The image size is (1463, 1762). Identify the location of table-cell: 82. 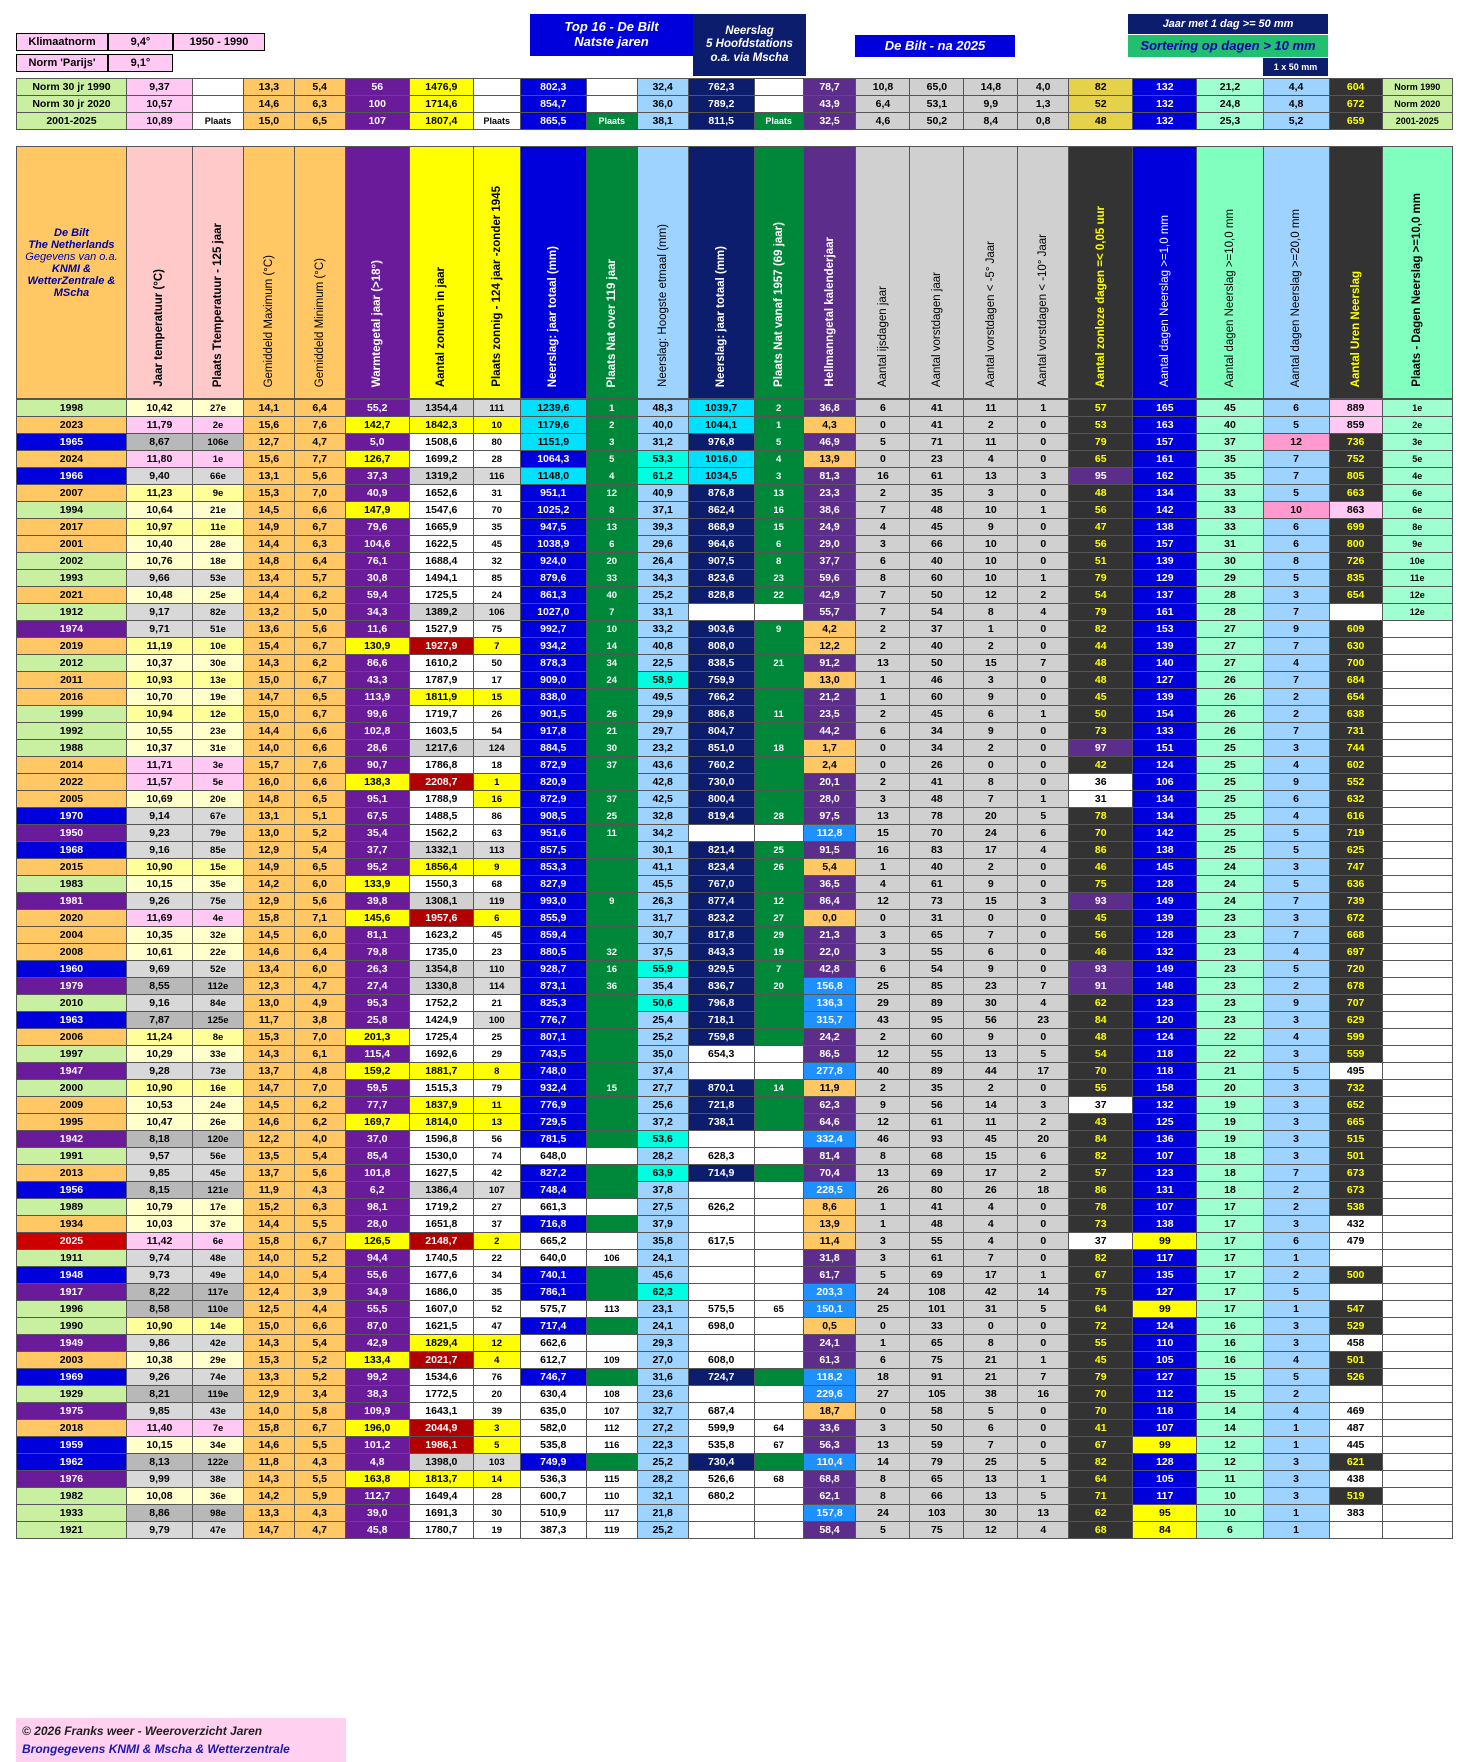
(1101, 1156).